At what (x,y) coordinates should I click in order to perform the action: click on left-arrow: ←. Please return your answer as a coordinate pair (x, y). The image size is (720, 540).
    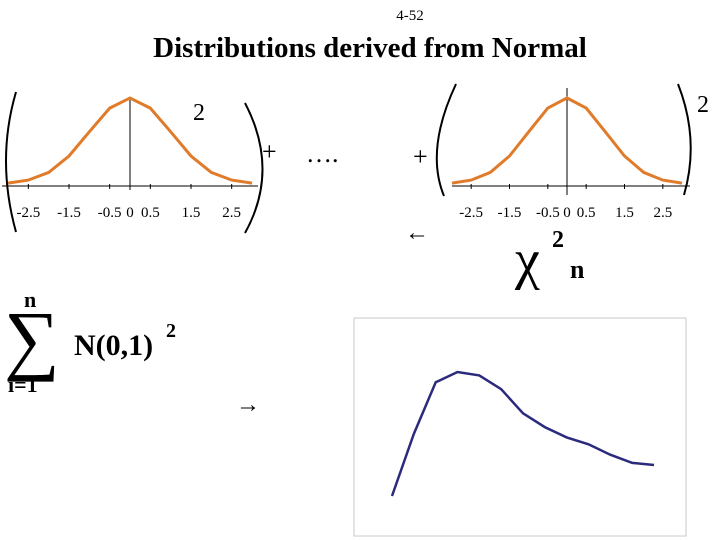
    Looking at the image, I should click on (417, 233).